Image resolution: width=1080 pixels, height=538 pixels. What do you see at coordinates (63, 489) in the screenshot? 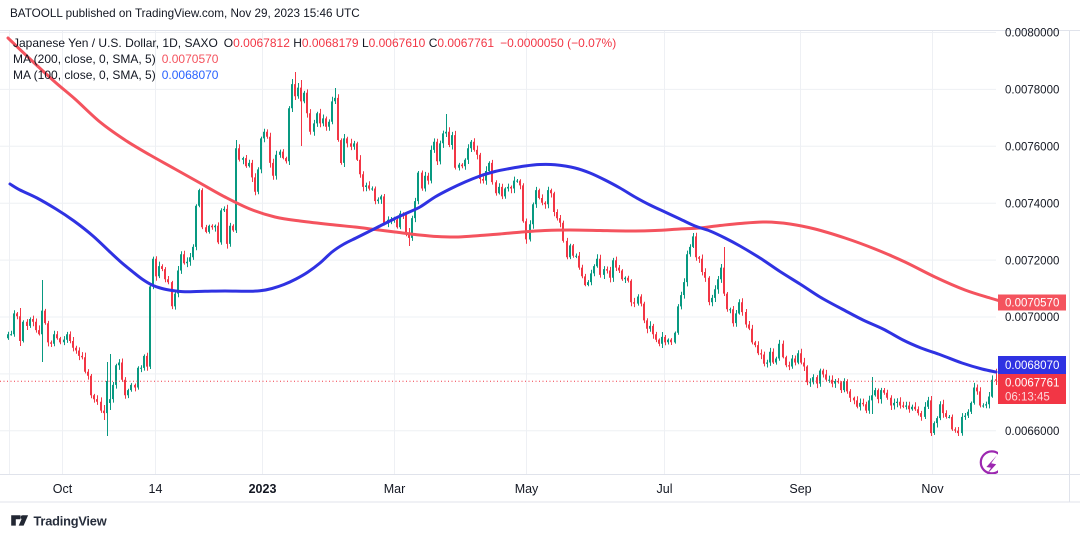
I see `svg-text: Oct` at bounding box center [63, 489].